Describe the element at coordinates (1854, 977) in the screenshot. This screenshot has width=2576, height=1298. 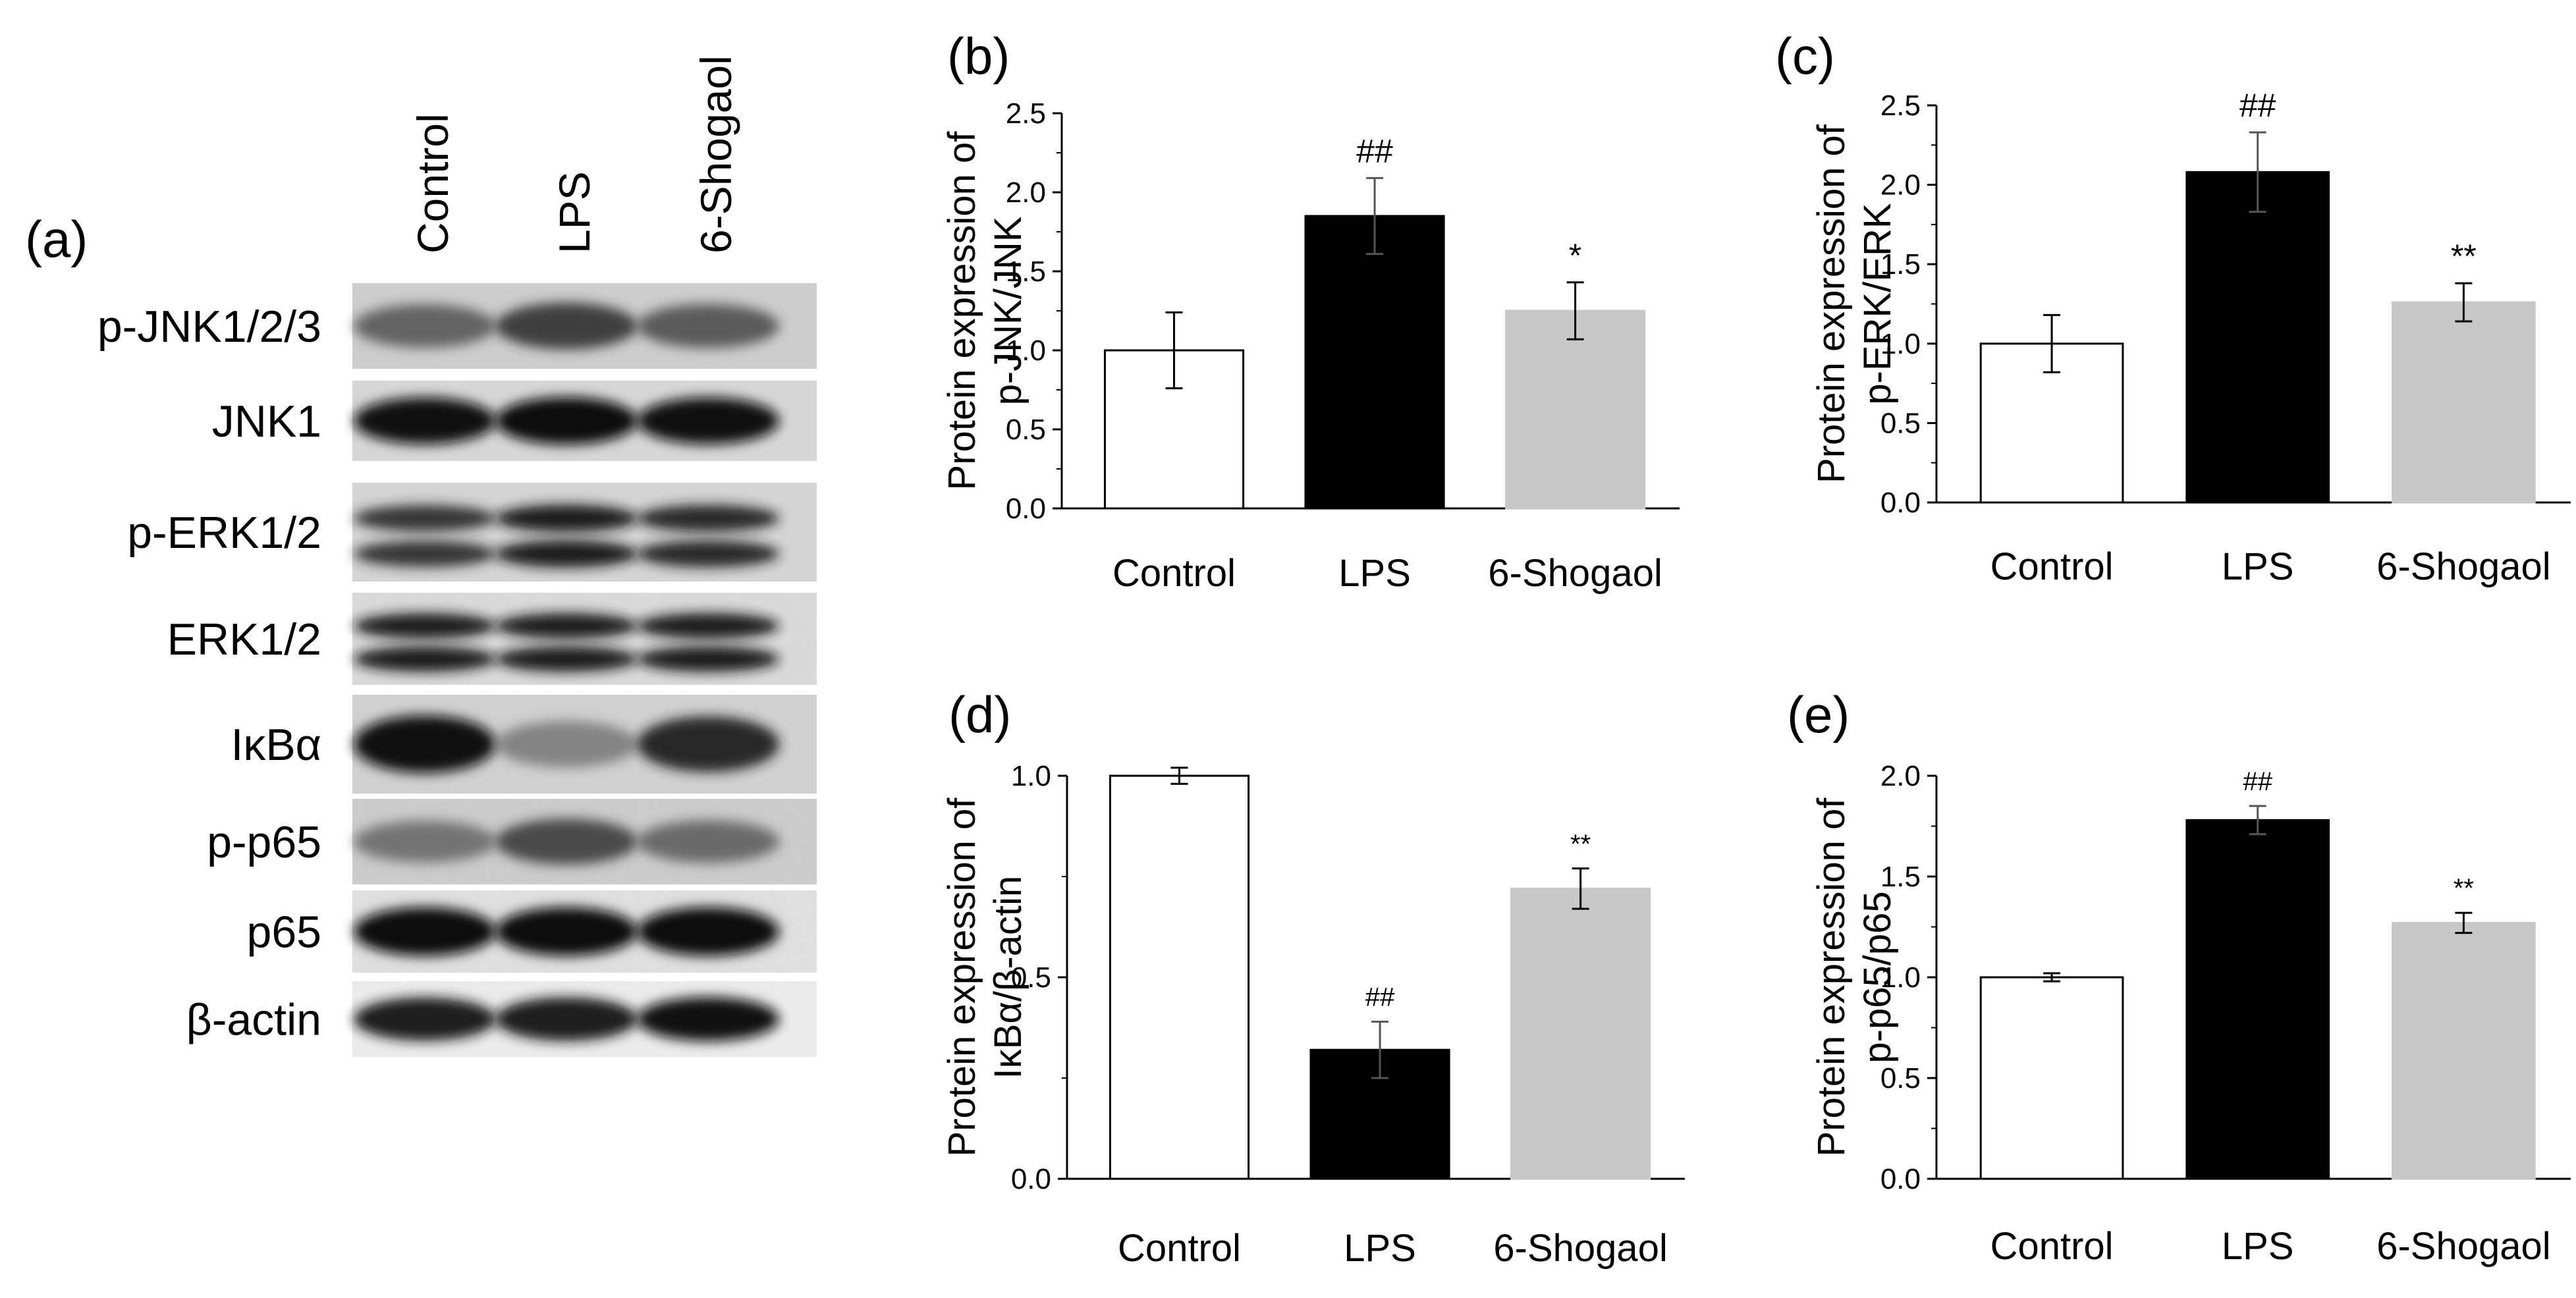
I see `y-axis-title: Protein expression ofp-p65/p65` at that location.